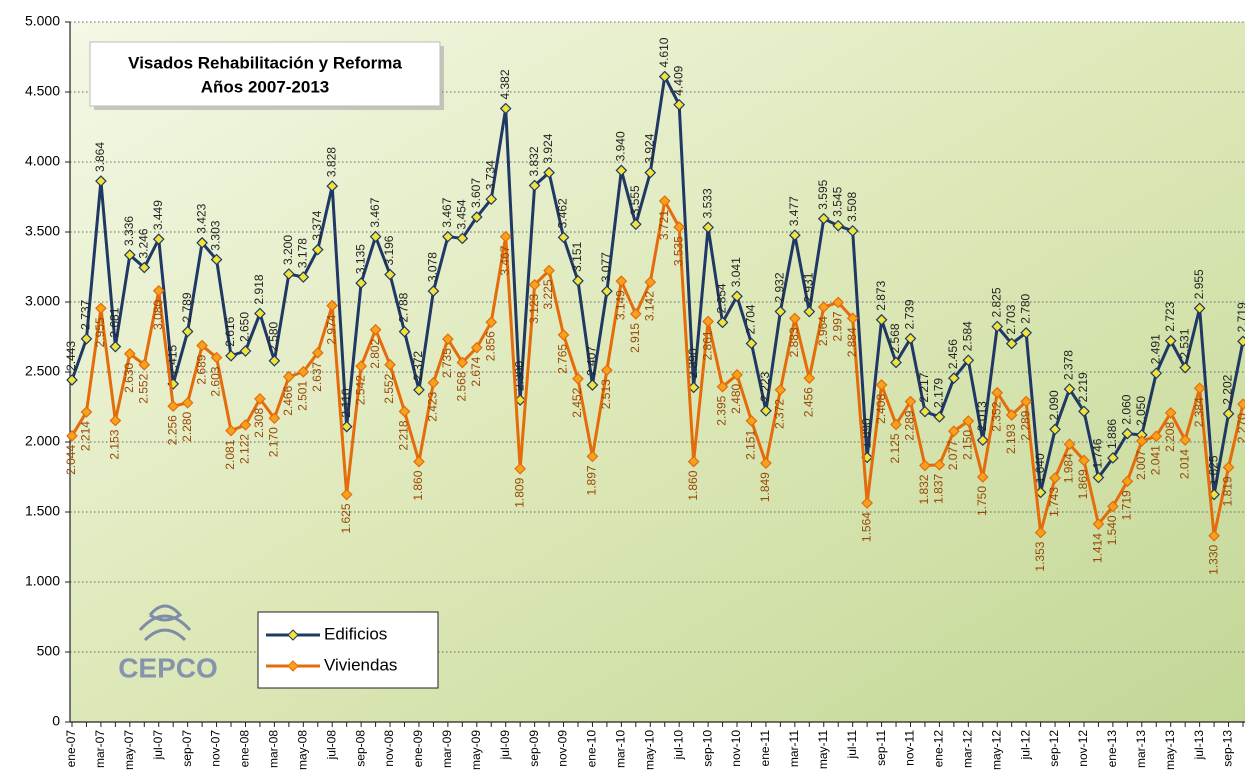  I want to click on data-label: 2.153, so click(115, 444).